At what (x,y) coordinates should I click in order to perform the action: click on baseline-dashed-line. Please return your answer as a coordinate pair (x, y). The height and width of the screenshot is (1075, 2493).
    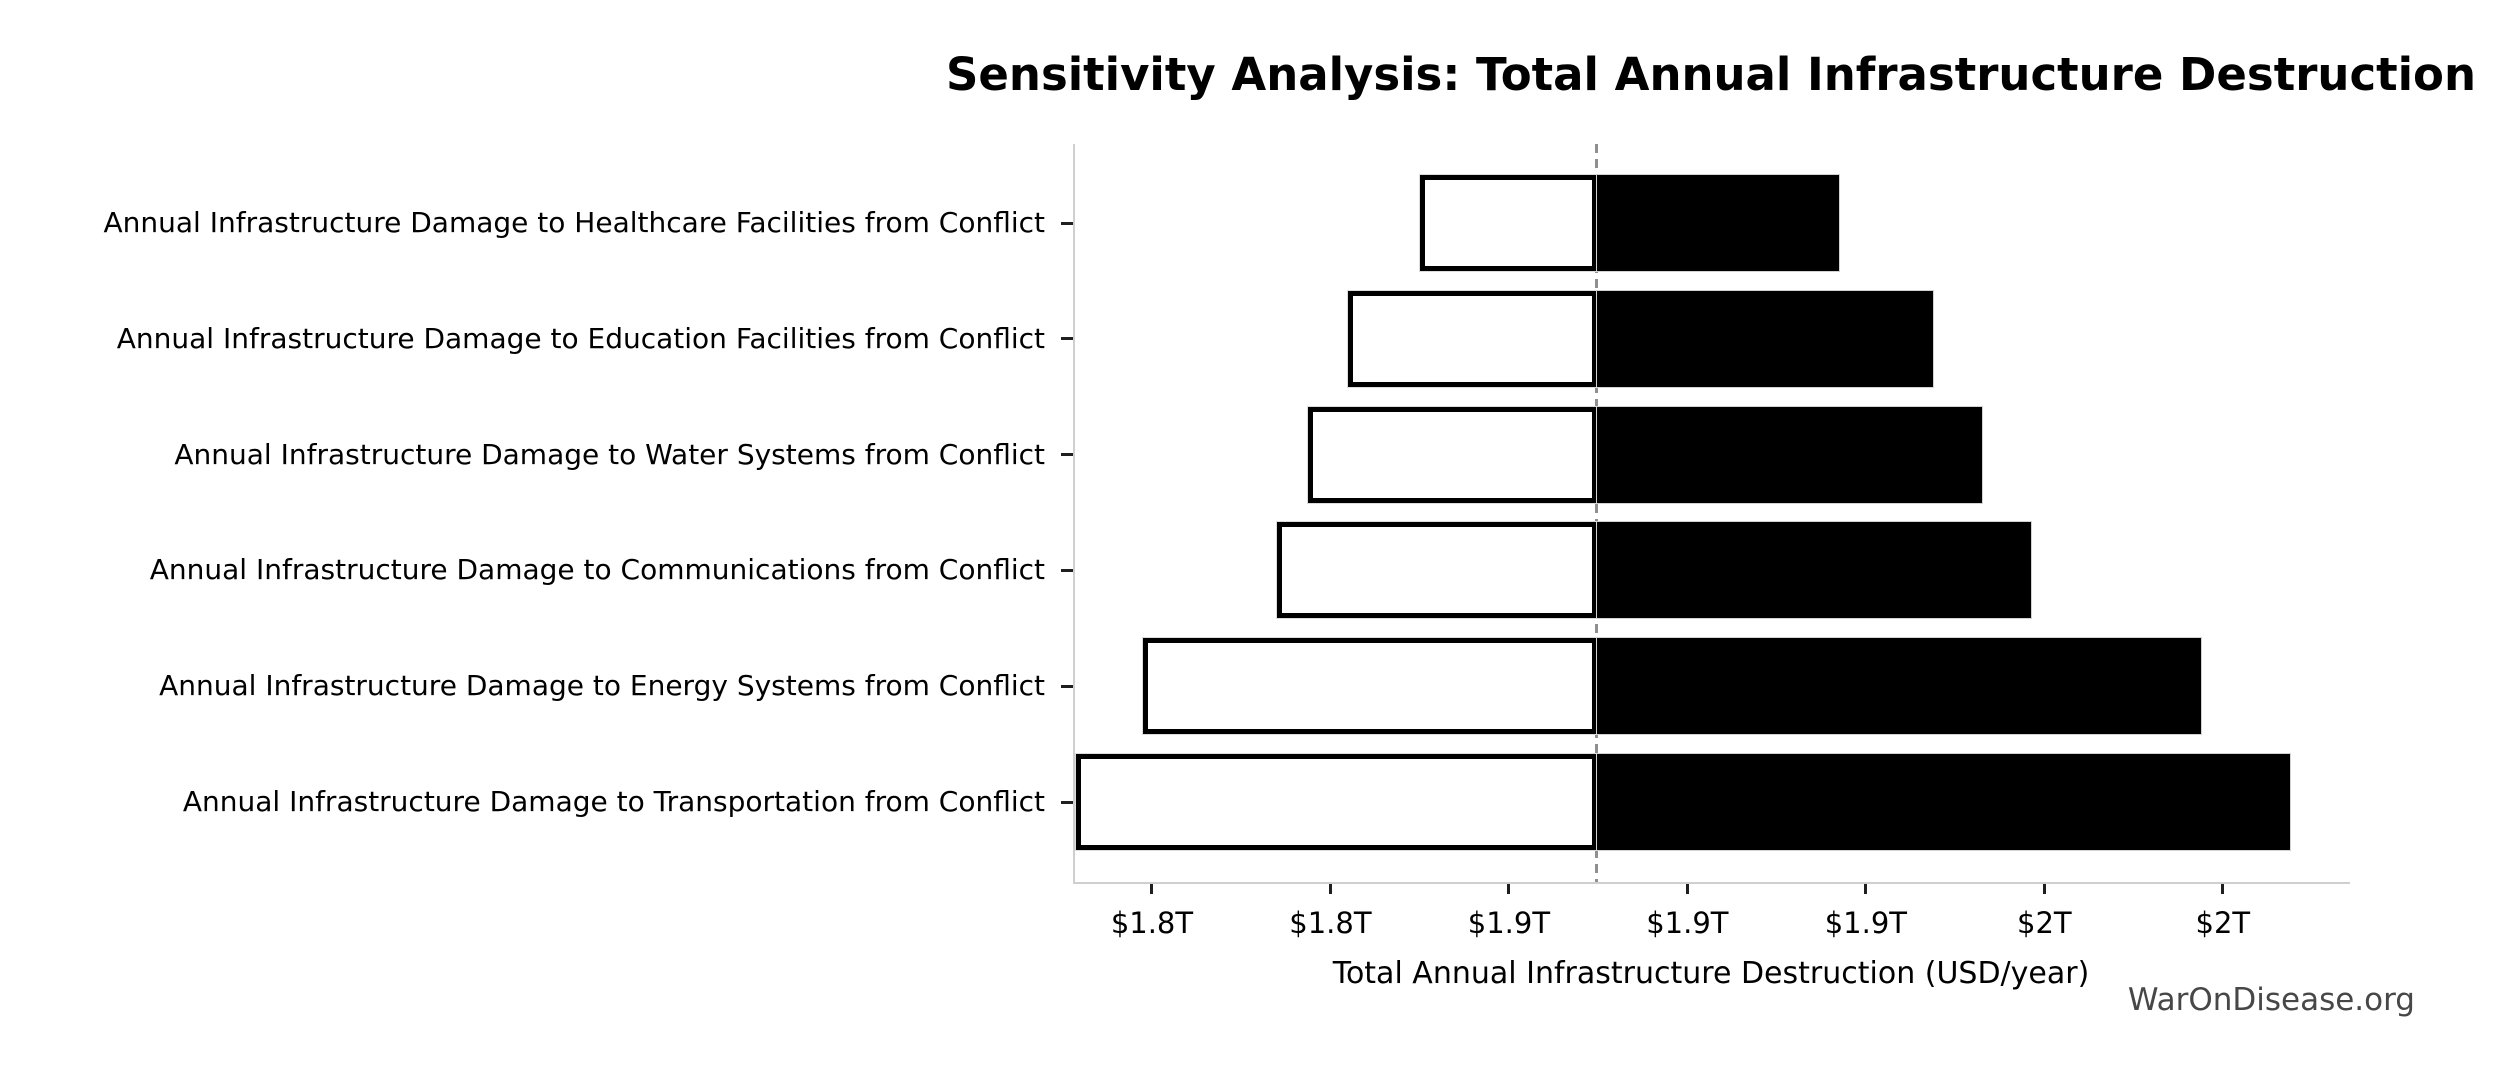
    Looking at the image, I should click on (1597, 513).